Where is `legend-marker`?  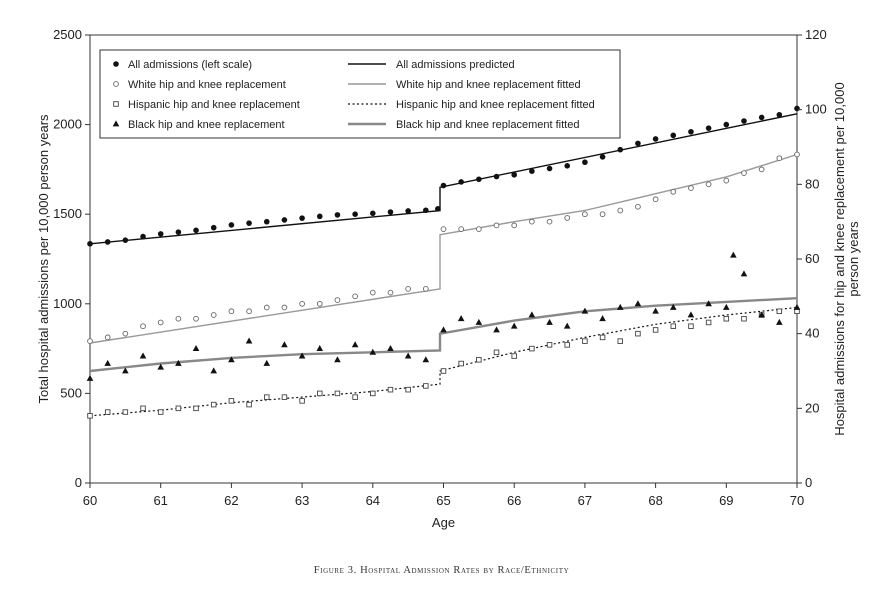
legend-marker is located at coordinates (116, 64).